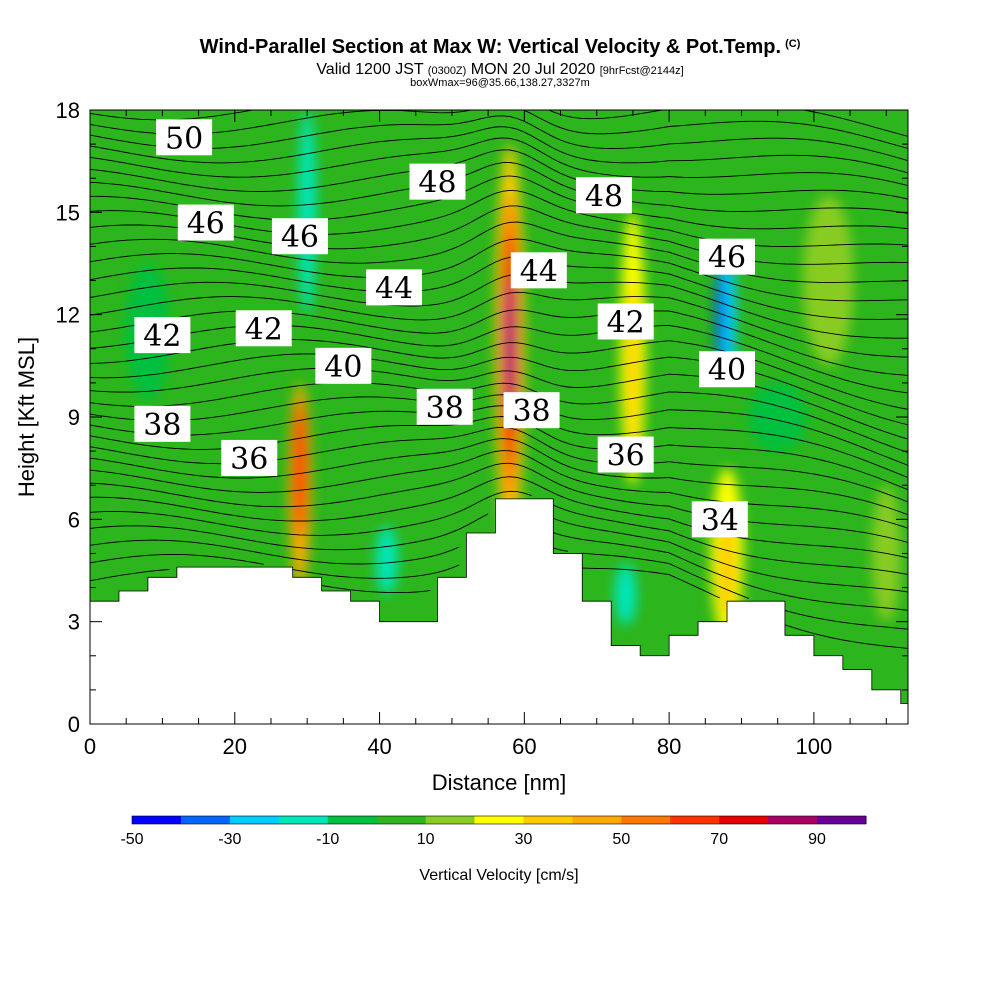  What do you see at coordinates (500, 83) in the screenshot?
I see `chart-subtitle-box: boxWmax=96@35.66,138.27,3327m` at bounding box center [500, 83].